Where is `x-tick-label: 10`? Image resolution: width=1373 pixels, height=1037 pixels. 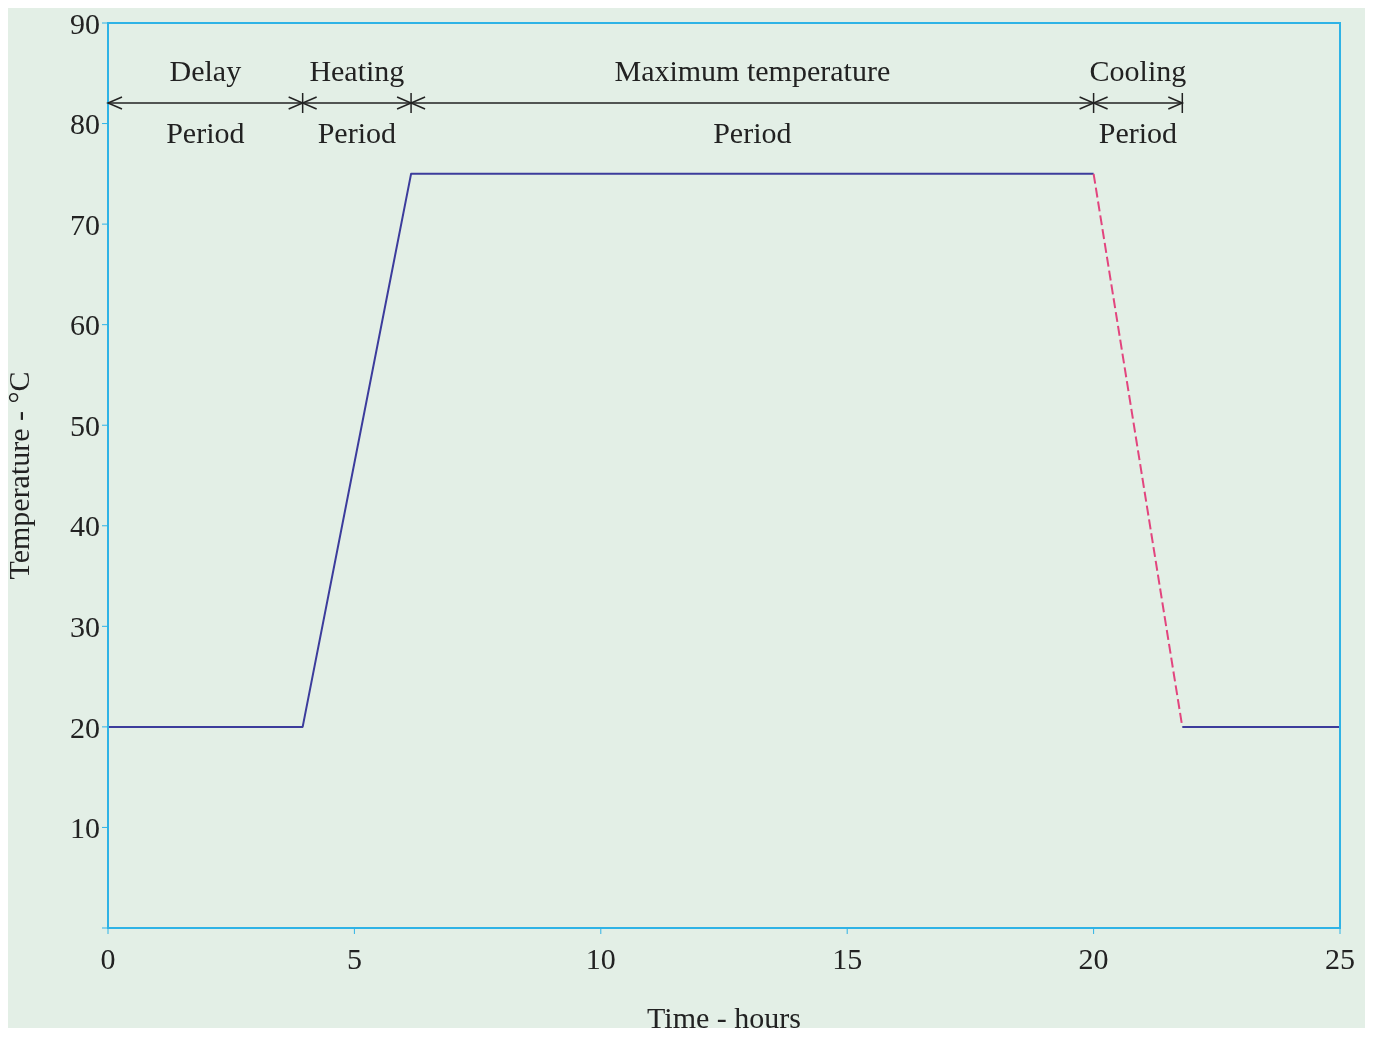 x-tick-label: 10 is located at coordinates (600, 959).